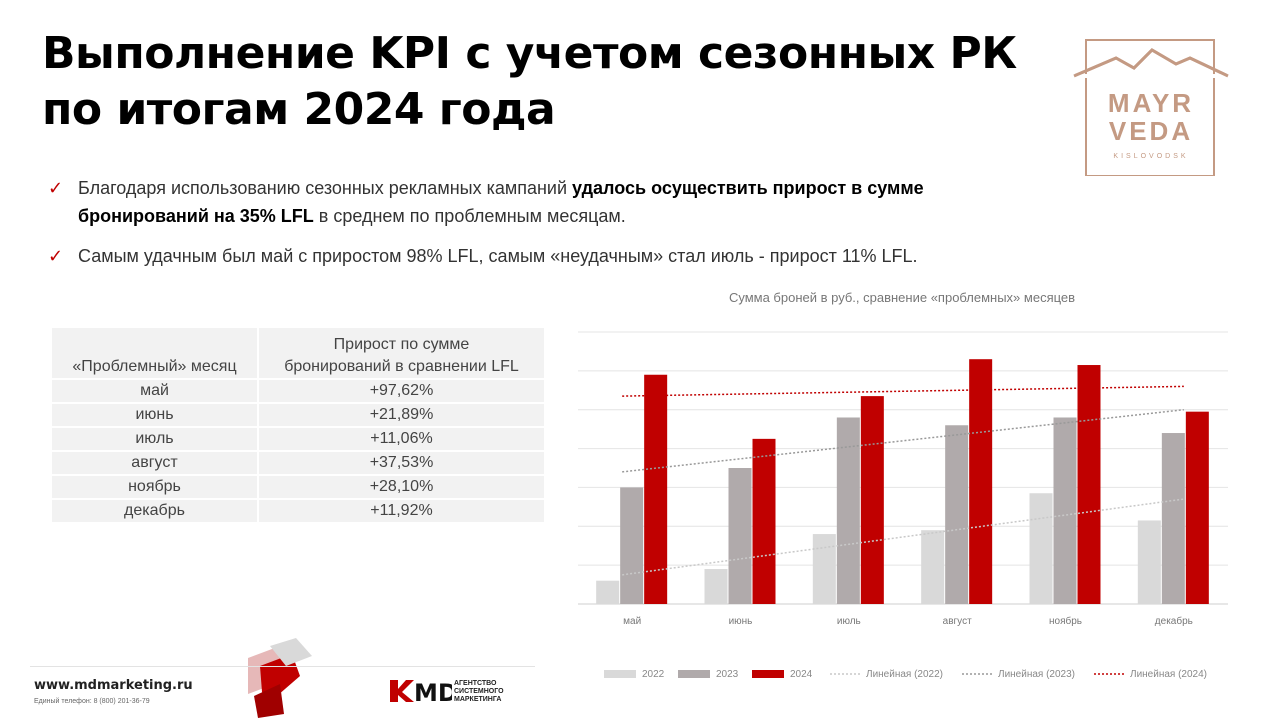 This screenshot has width=1280, height=720. I want to click on table-row: ноябрь +28,10%, so click(298, 487).